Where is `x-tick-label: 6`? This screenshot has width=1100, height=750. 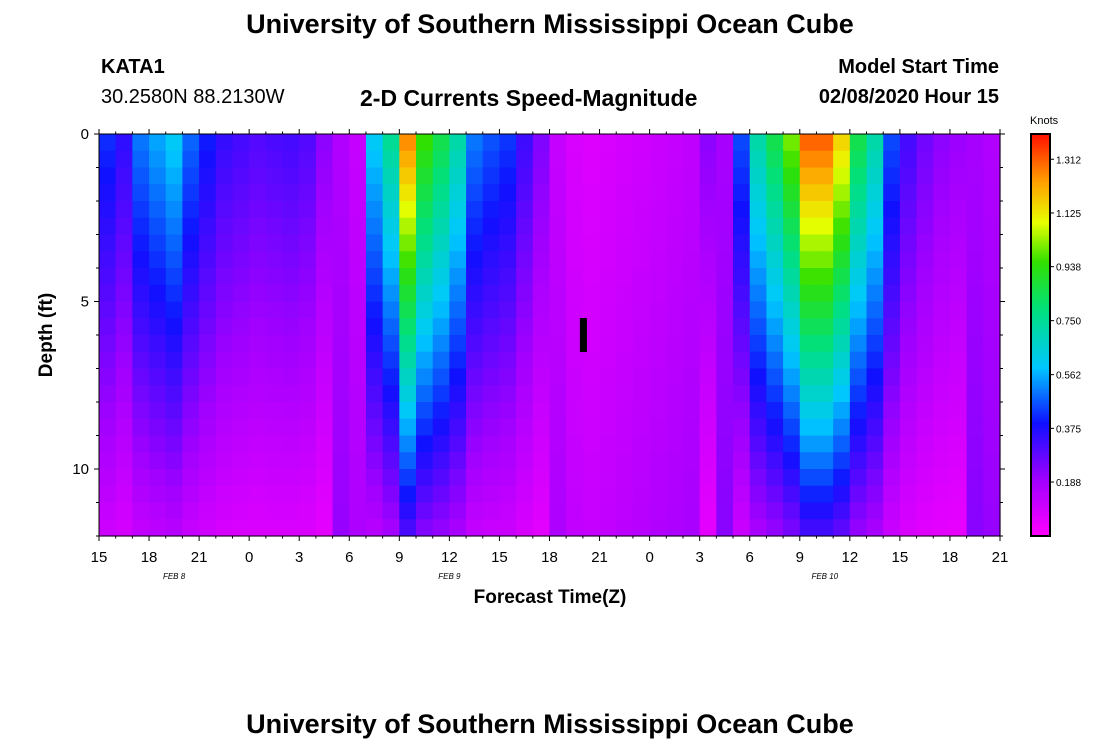 x-tick-label: 6 is located at coordinates (349, 557).